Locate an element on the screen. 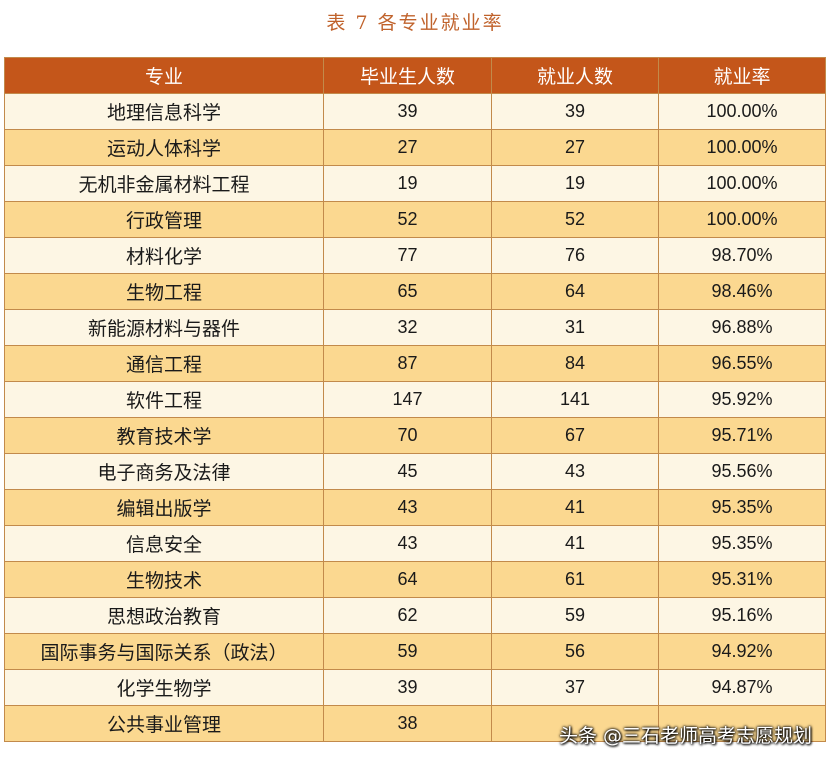  table-row: 信息安全 43 41 95.35% is located at coordinates (415, 543).